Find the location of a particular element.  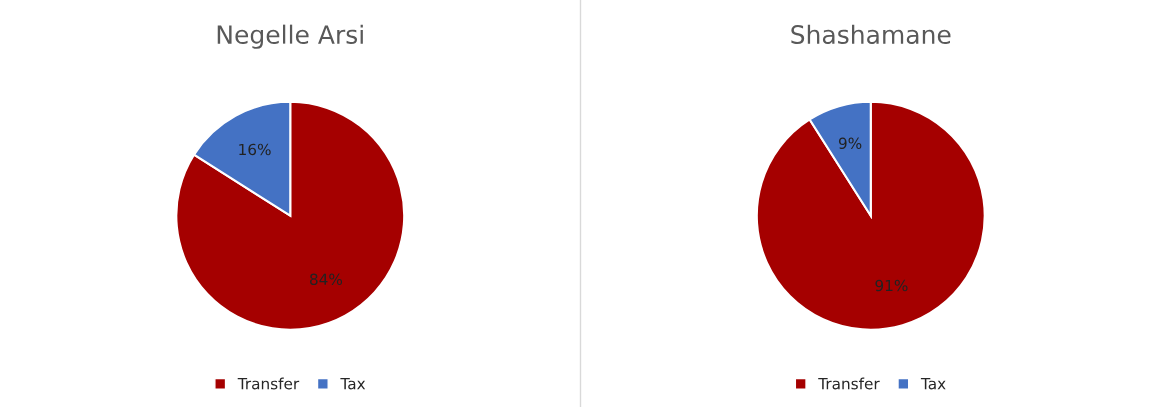

data-label: 91% is located at coordinates (891, 285).